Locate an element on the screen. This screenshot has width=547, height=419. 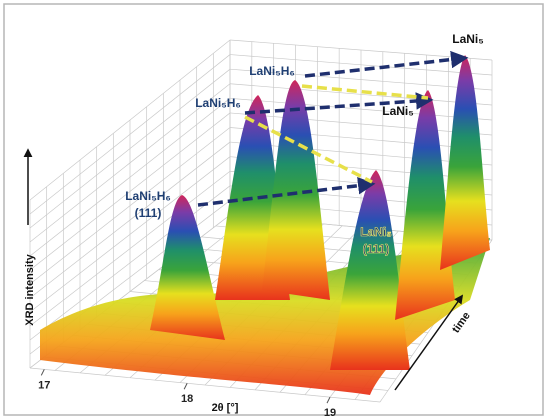
y-axis-label: XRD intensity is located at coordinates (30, 289).